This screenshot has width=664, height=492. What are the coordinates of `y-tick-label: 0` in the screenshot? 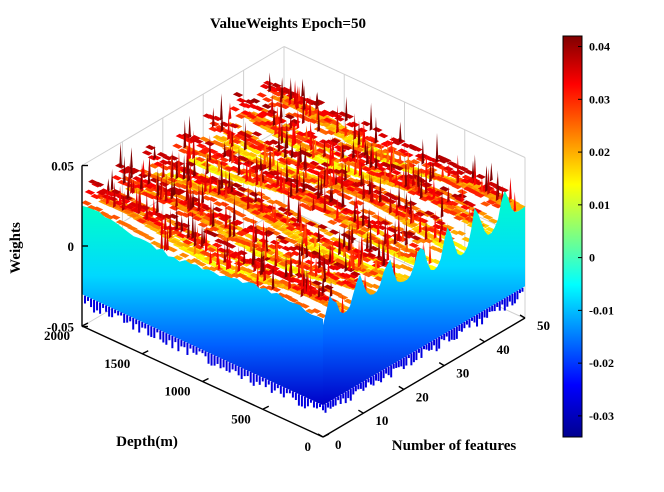 It's located at (308, 446).